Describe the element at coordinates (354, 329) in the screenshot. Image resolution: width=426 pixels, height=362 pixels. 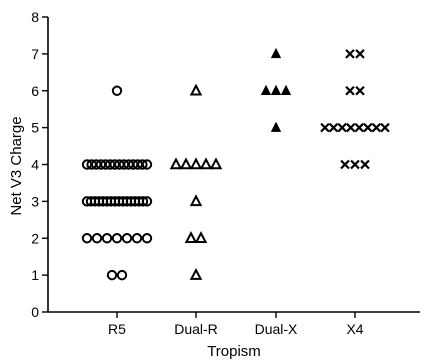
I see `x-tick-label: X4` at that location.